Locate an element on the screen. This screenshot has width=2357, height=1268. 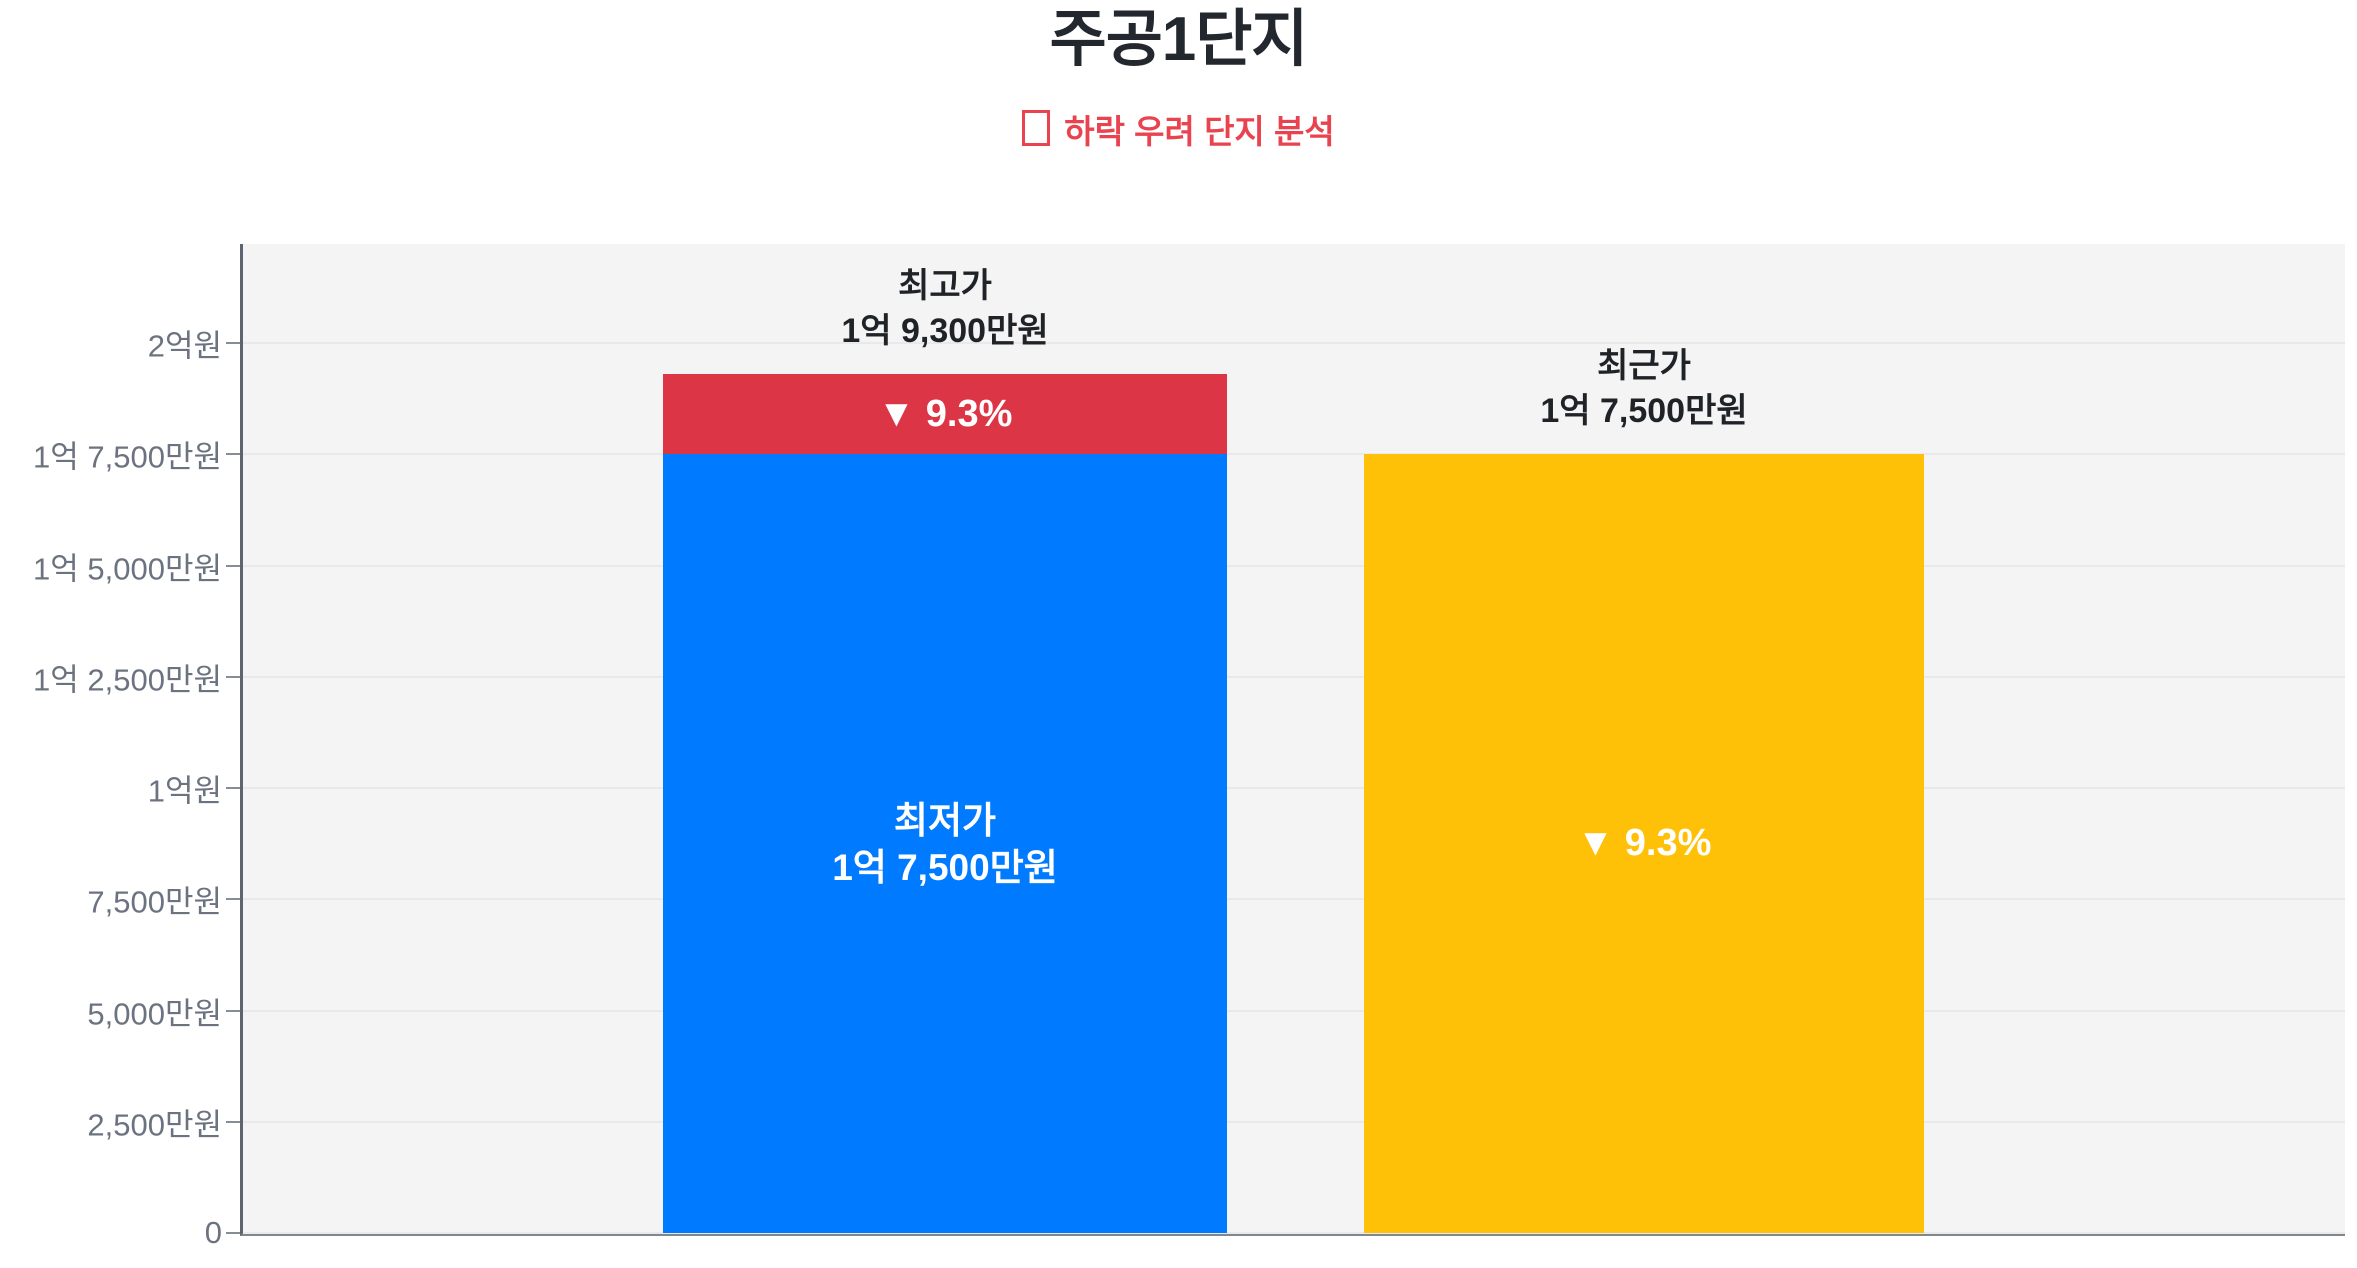
y-axis-tick-label: 7,500만원 is located at coordinates (154, 902).